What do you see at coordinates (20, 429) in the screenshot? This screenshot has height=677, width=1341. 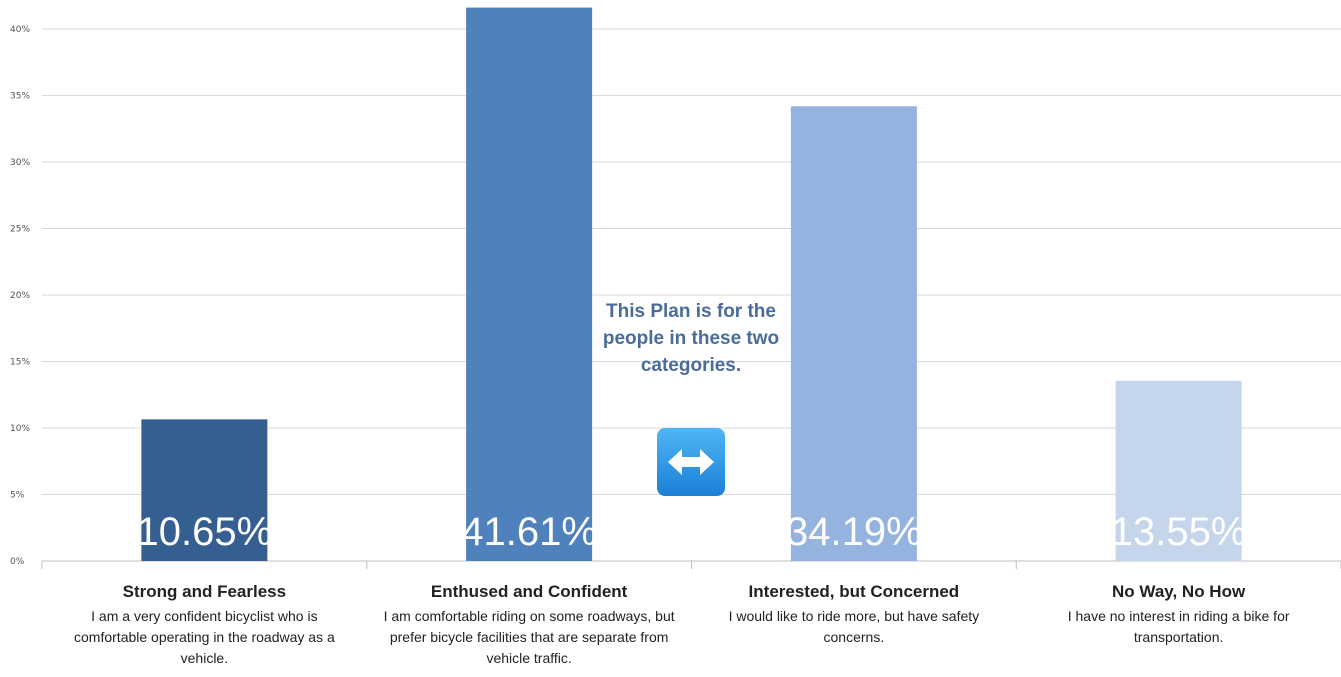 I see `y-tick-label: 10%` at bounding box center [20, 429].